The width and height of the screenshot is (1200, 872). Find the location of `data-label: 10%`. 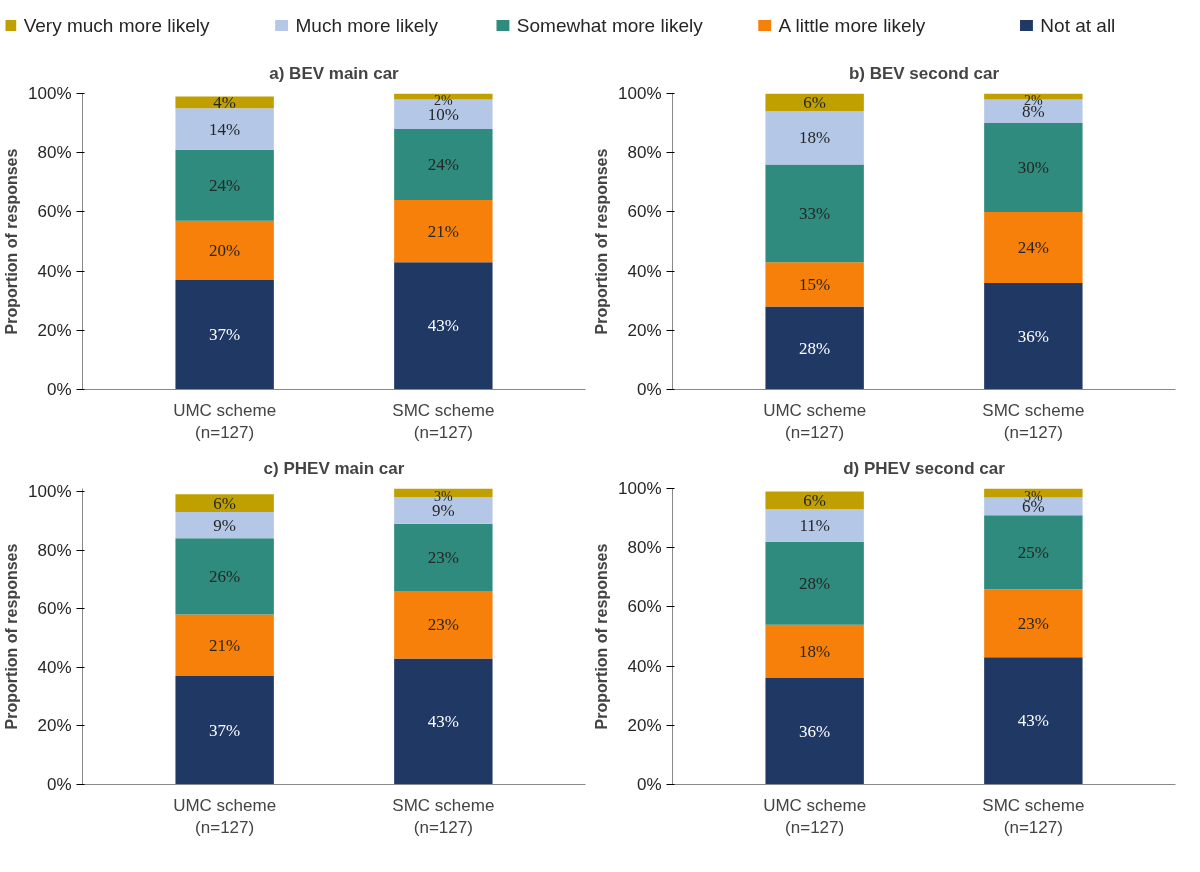

data-label: 10% is located at coordinates (443, 114).